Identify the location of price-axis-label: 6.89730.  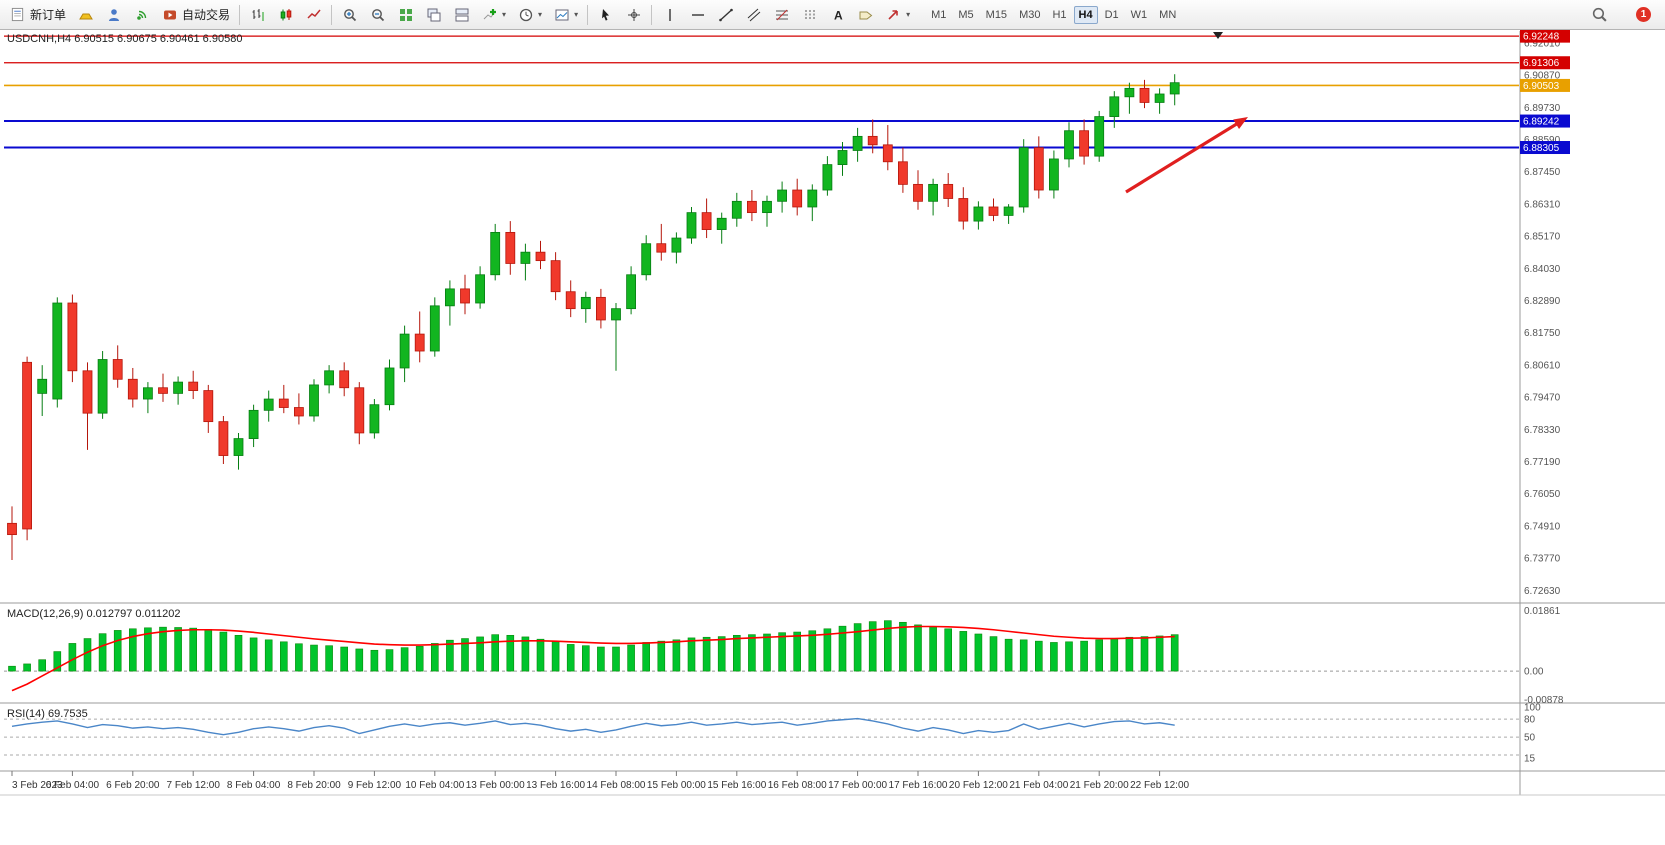
(1542, 108).